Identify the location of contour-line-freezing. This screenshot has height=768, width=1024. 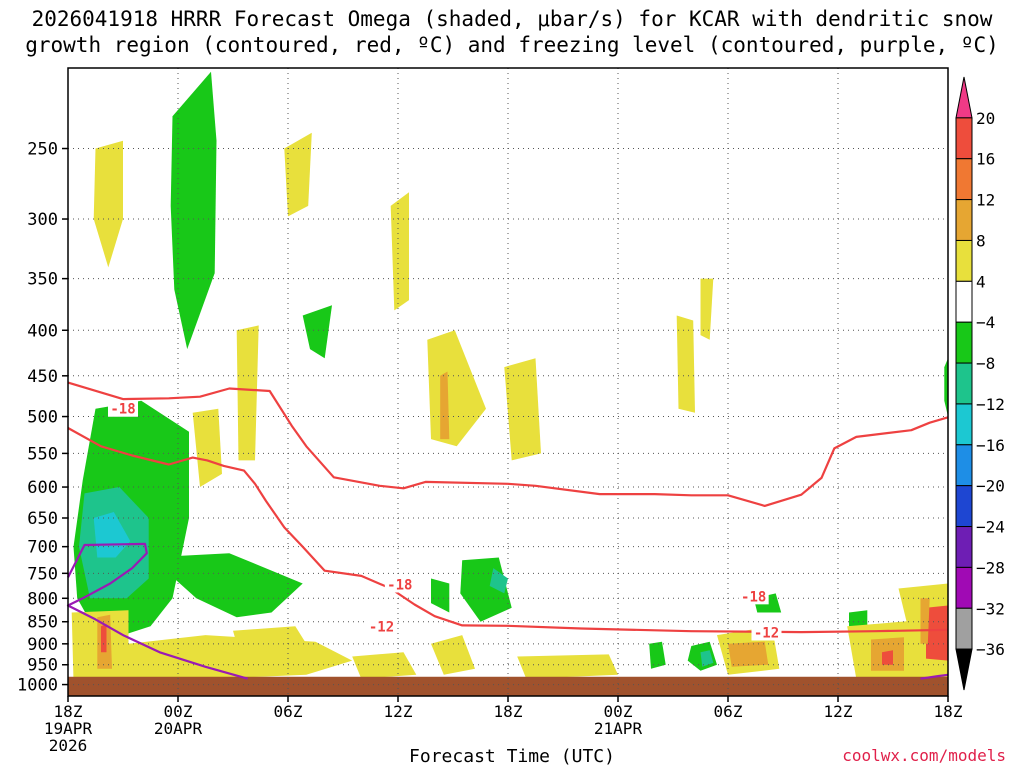
(157, 611).